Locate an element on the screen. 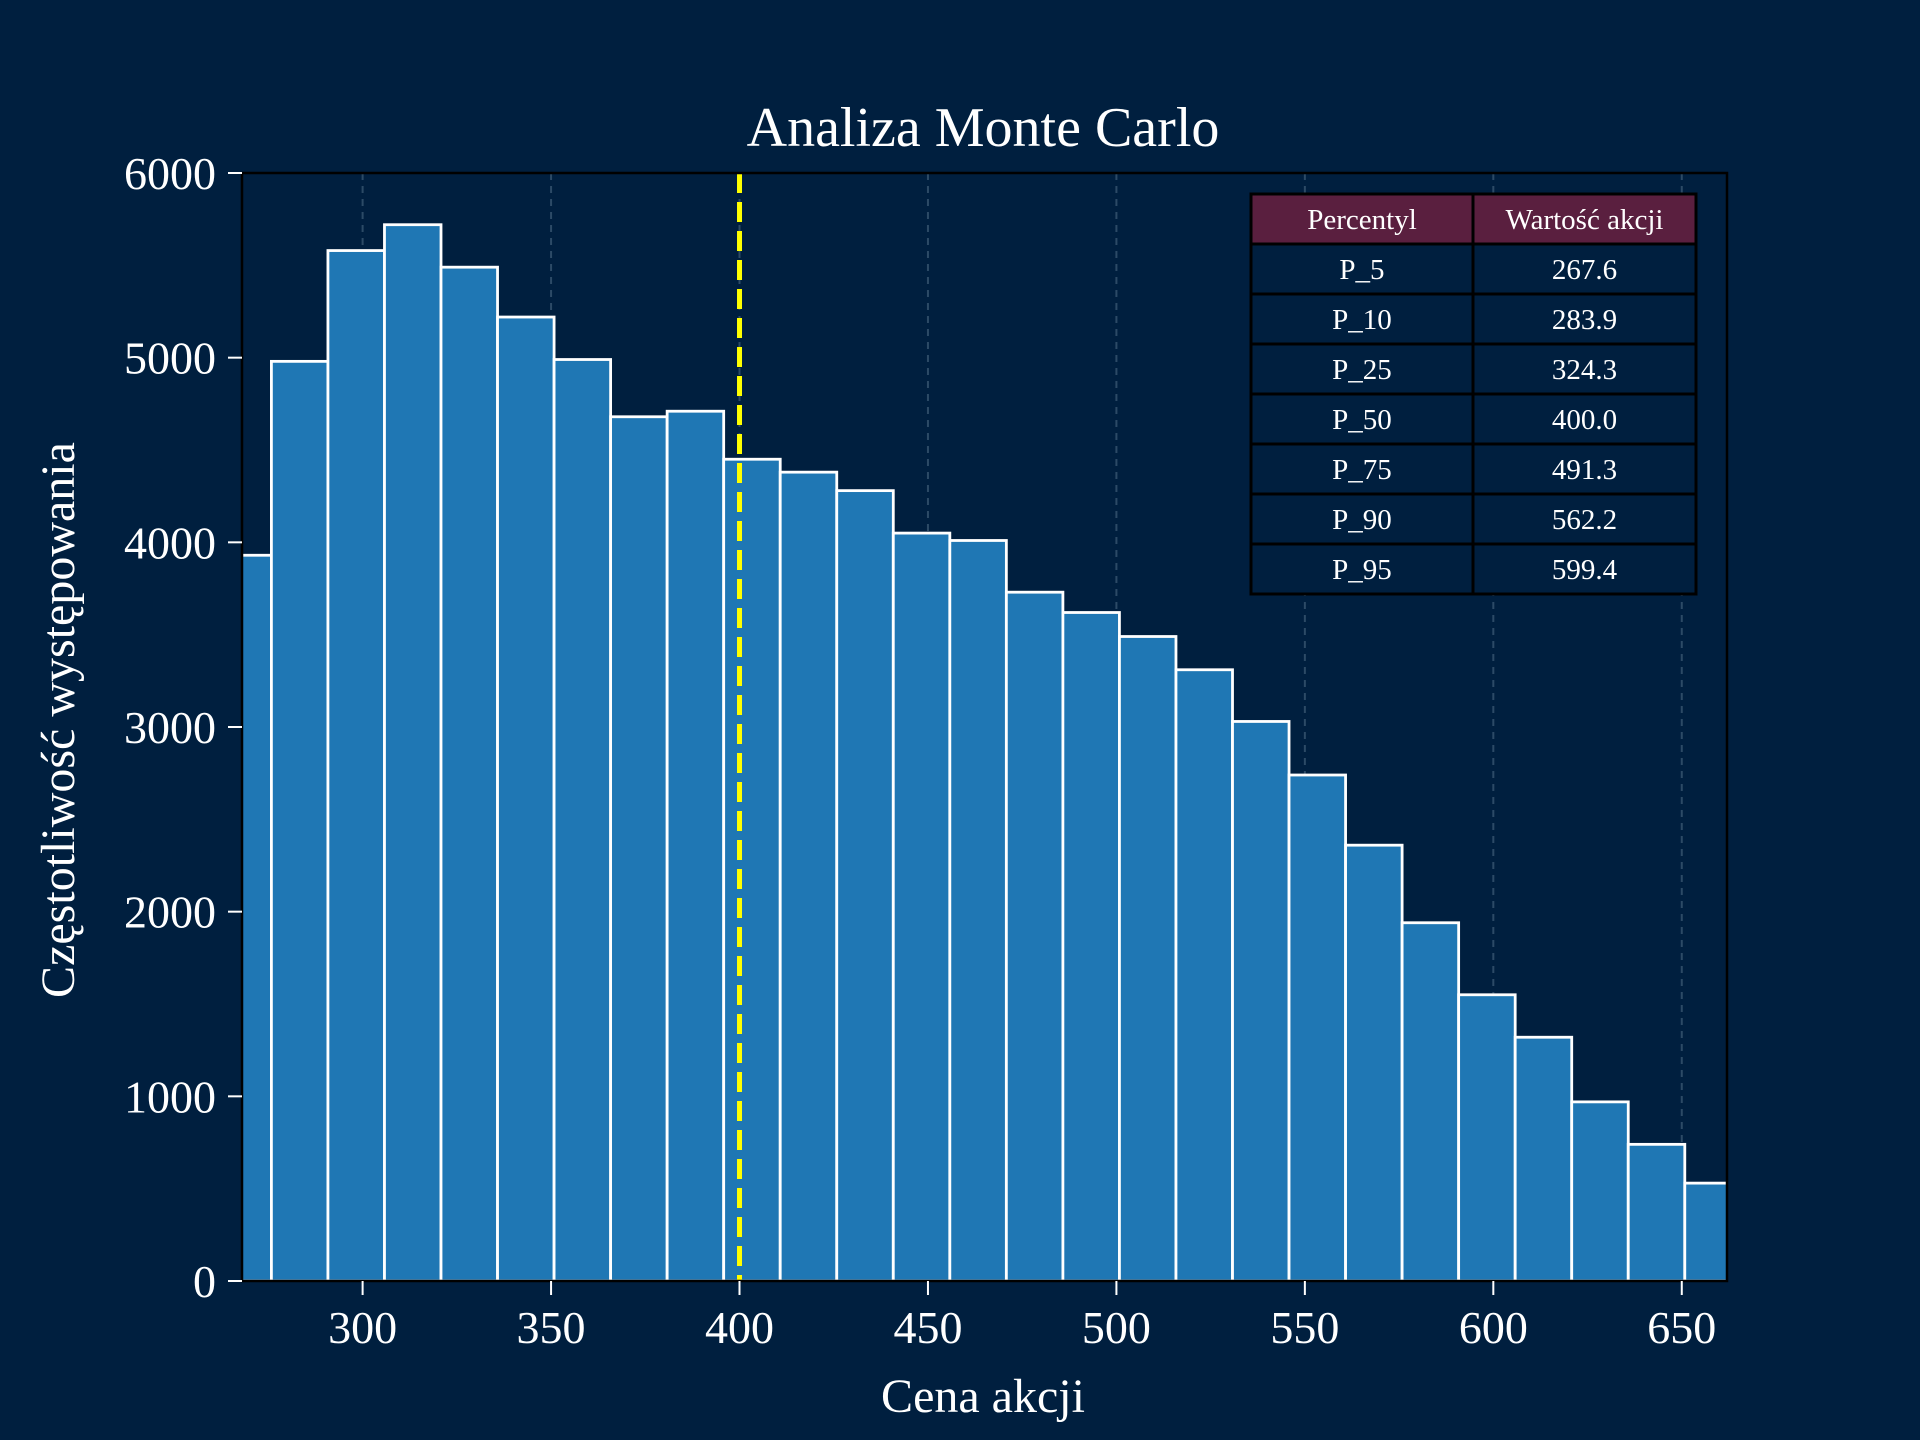 This screenshot has height=1440, width=1920. table-cell-text: P_75 is located at coordinates (1362, 470).